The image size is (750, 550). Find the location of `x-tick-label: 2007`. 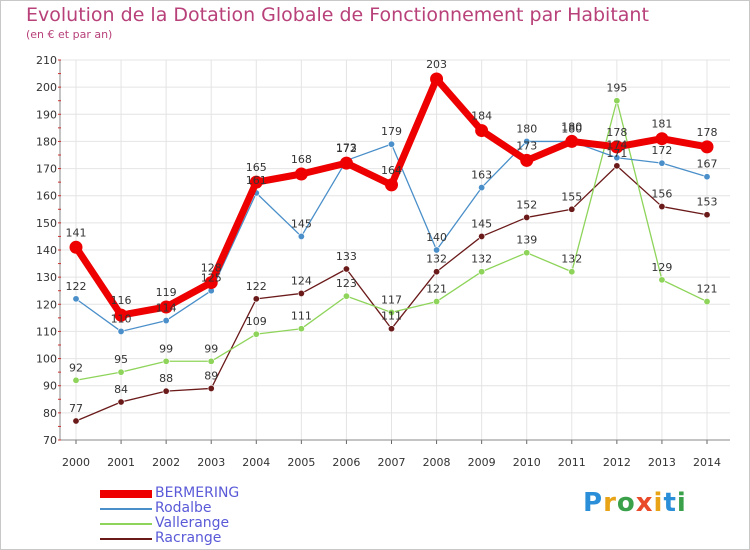

x-tick-label: 2007 is located at coordinates (392, 462).